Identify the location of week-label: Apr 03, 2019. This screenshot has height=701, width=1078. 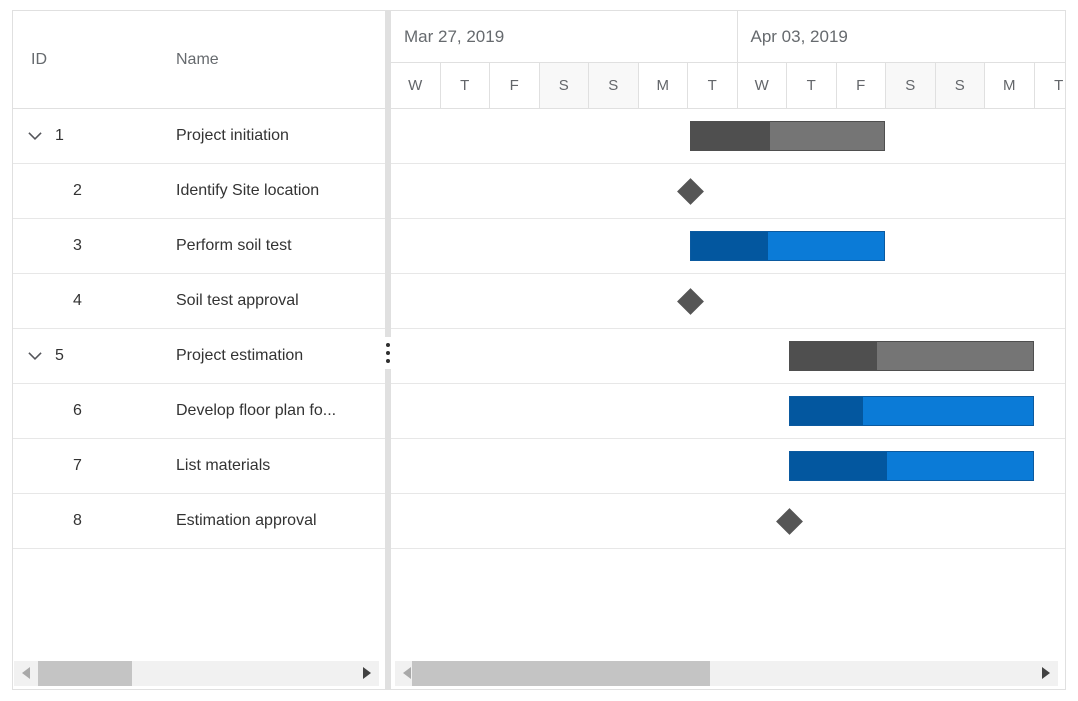
(799, 36).